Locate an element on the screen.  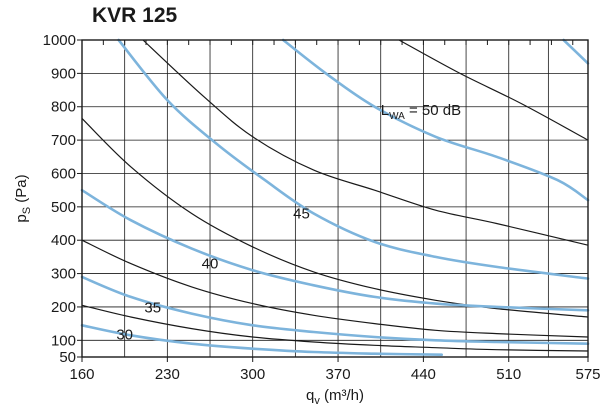
x-axis-label: qv (m³/h) is located at coordinates (335, 397).